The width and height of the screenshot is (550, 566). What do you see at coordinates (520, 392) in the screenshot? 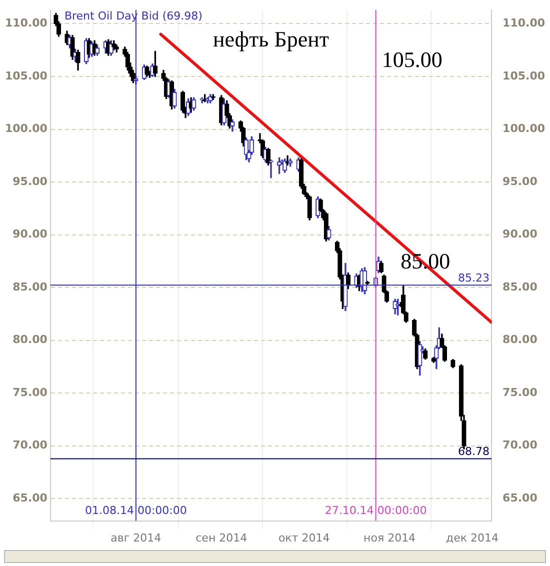
I see `y2-tick-label: 75.00` at bounding box center [520, 392].